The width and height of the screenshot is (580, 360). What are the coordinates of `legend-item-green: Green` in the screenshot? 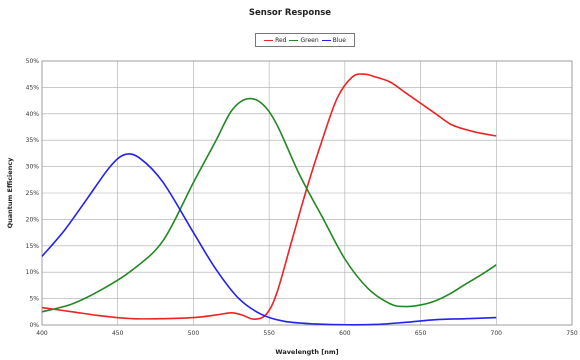 It's located at (304, 40).